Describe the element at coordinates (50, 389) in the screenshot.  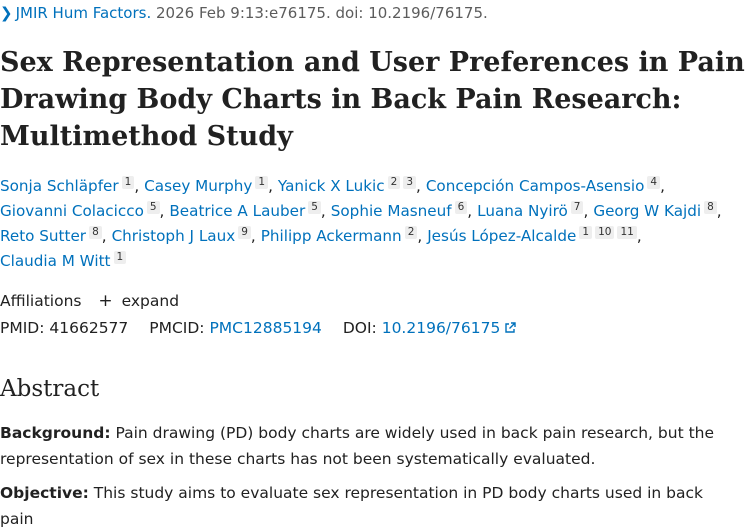
I see `abstract-heading: Abstract` at that location.